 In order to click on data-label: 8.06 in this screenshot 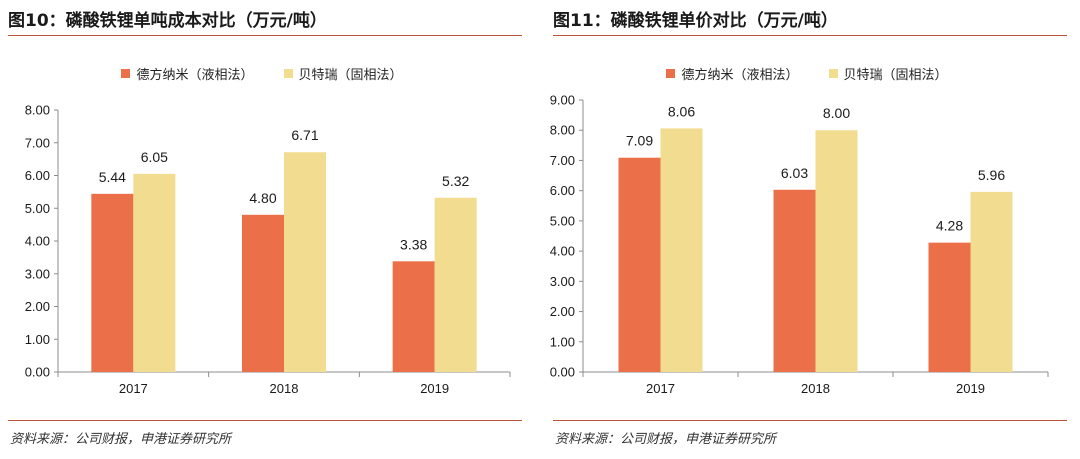, I will do `click(681, 111)`.